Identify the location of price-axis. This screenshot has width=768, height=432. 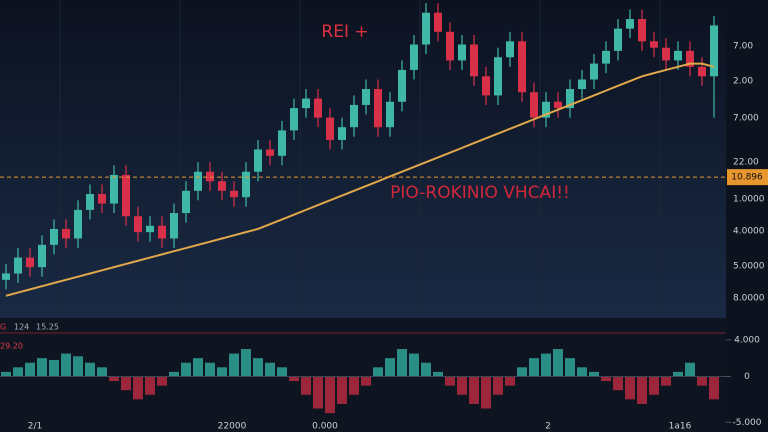
(747, 216).